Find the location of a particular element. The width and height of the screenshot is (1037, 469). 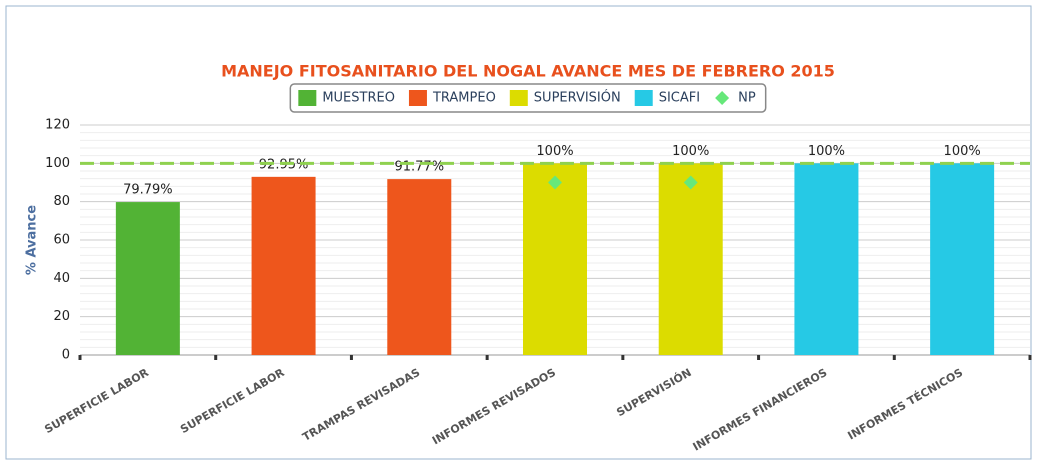

legend-label: NP is located at coordinates (747, 98).